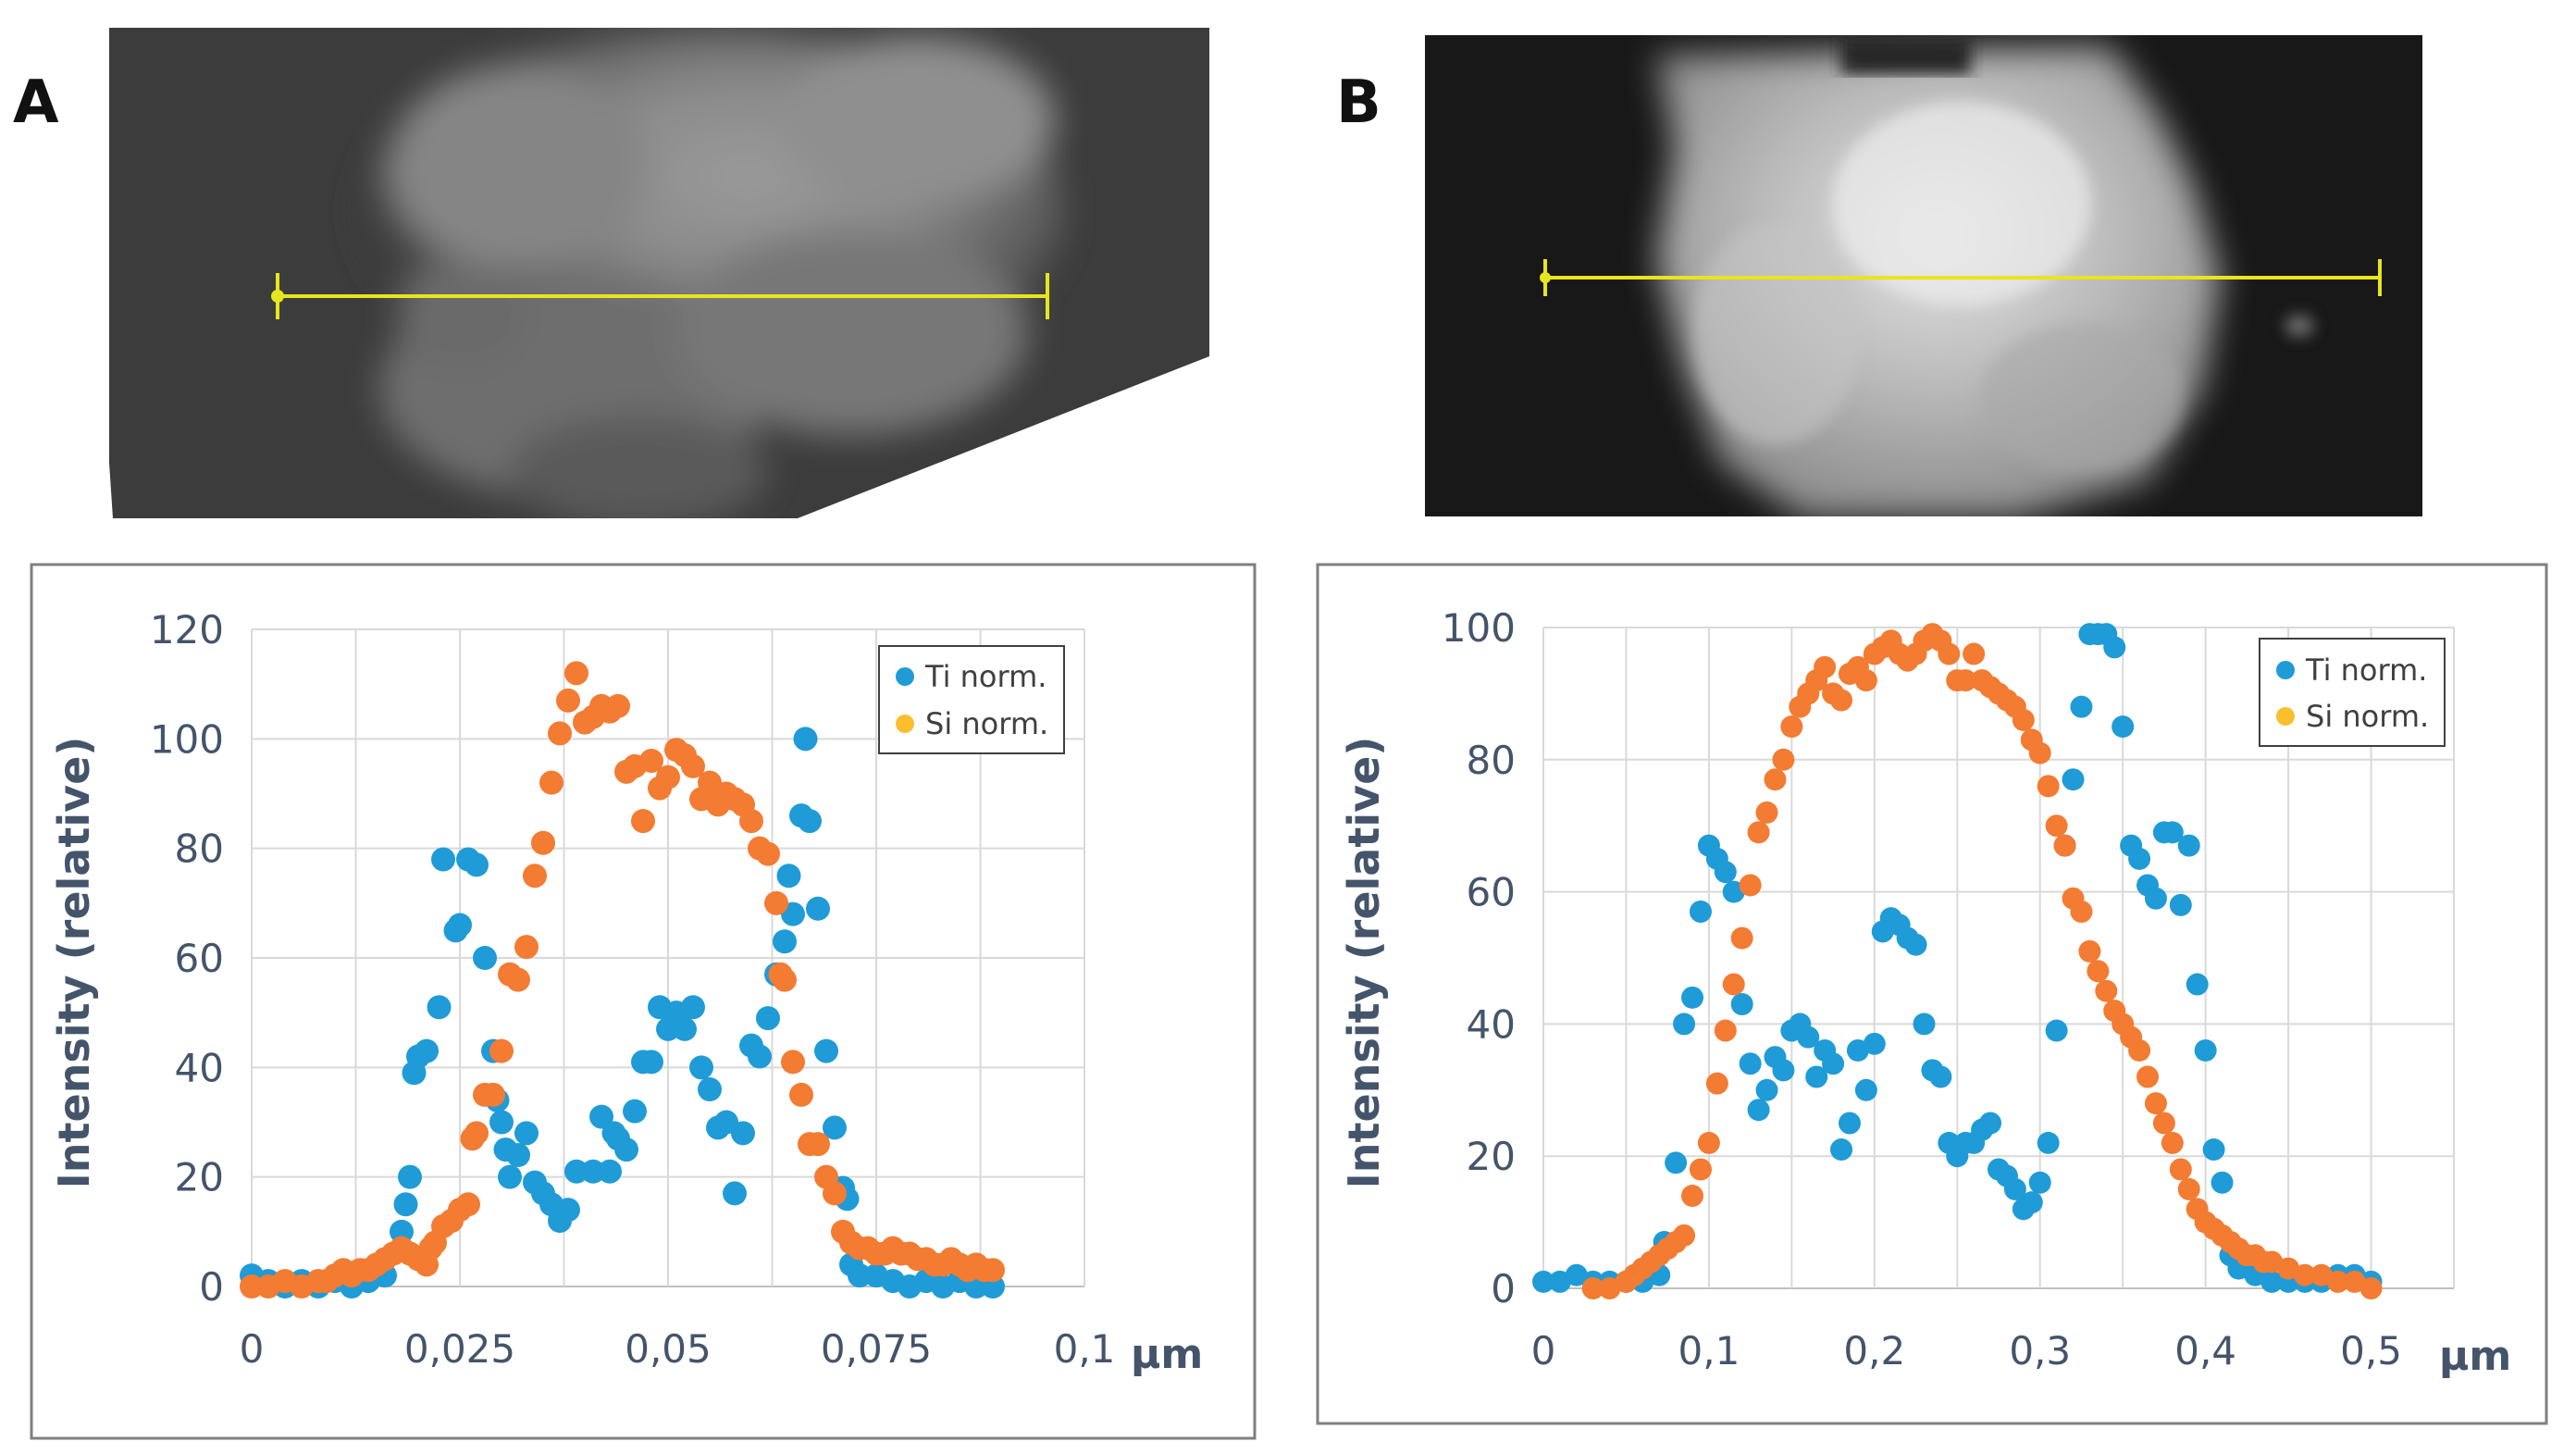  I want to click on y-tick-label: 20, so click(1491, 1157).